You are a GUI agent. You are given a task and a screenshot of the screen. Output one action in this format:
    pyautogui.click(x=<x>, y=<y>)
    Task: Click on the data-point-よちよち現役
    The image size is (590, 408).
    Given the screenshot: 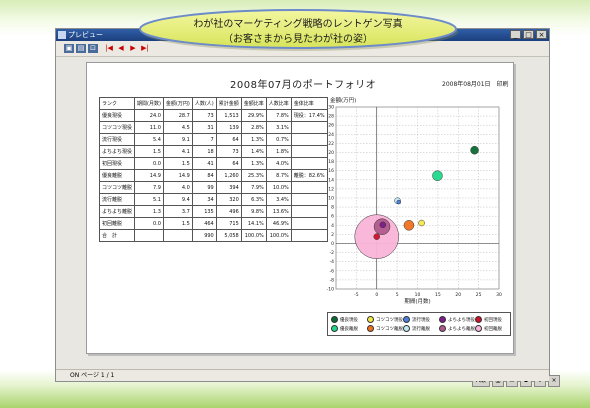 What is the action you would take?
    pyautogui.click(x=383, y=225)
    